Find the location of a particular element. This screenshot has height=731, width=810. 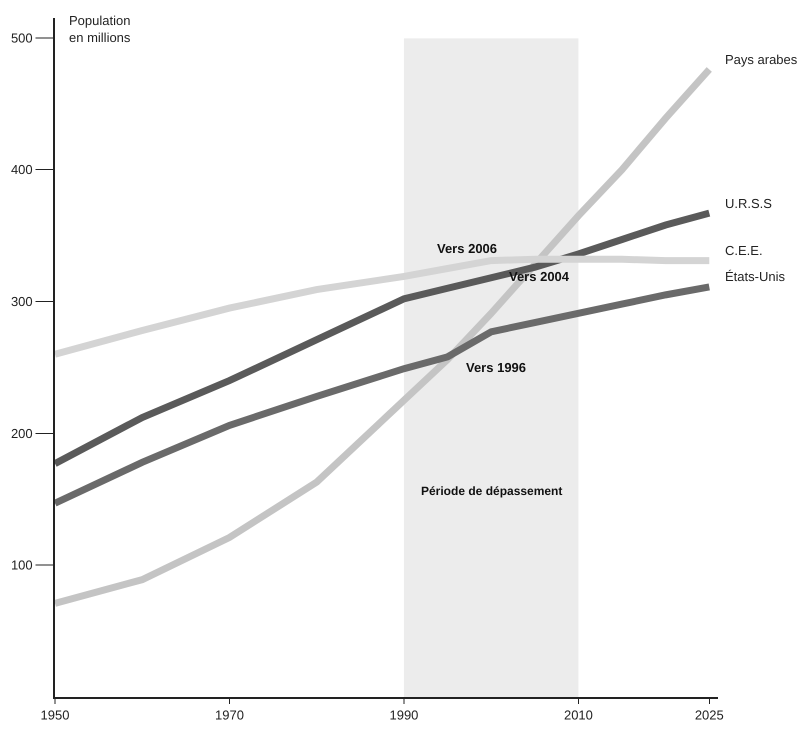

annotation: Vers 1996 is located at coordinates (496, 367).